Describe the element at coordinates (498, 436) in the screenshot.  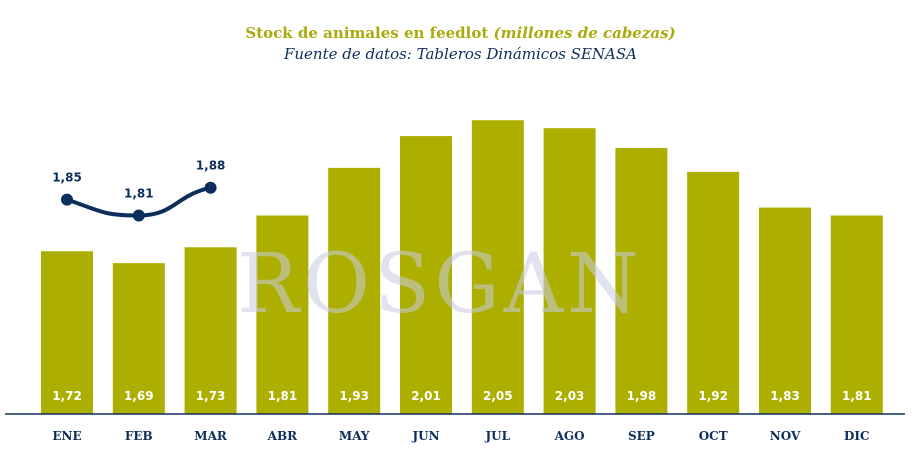
I see `x-tick-label: JUL` at that location.